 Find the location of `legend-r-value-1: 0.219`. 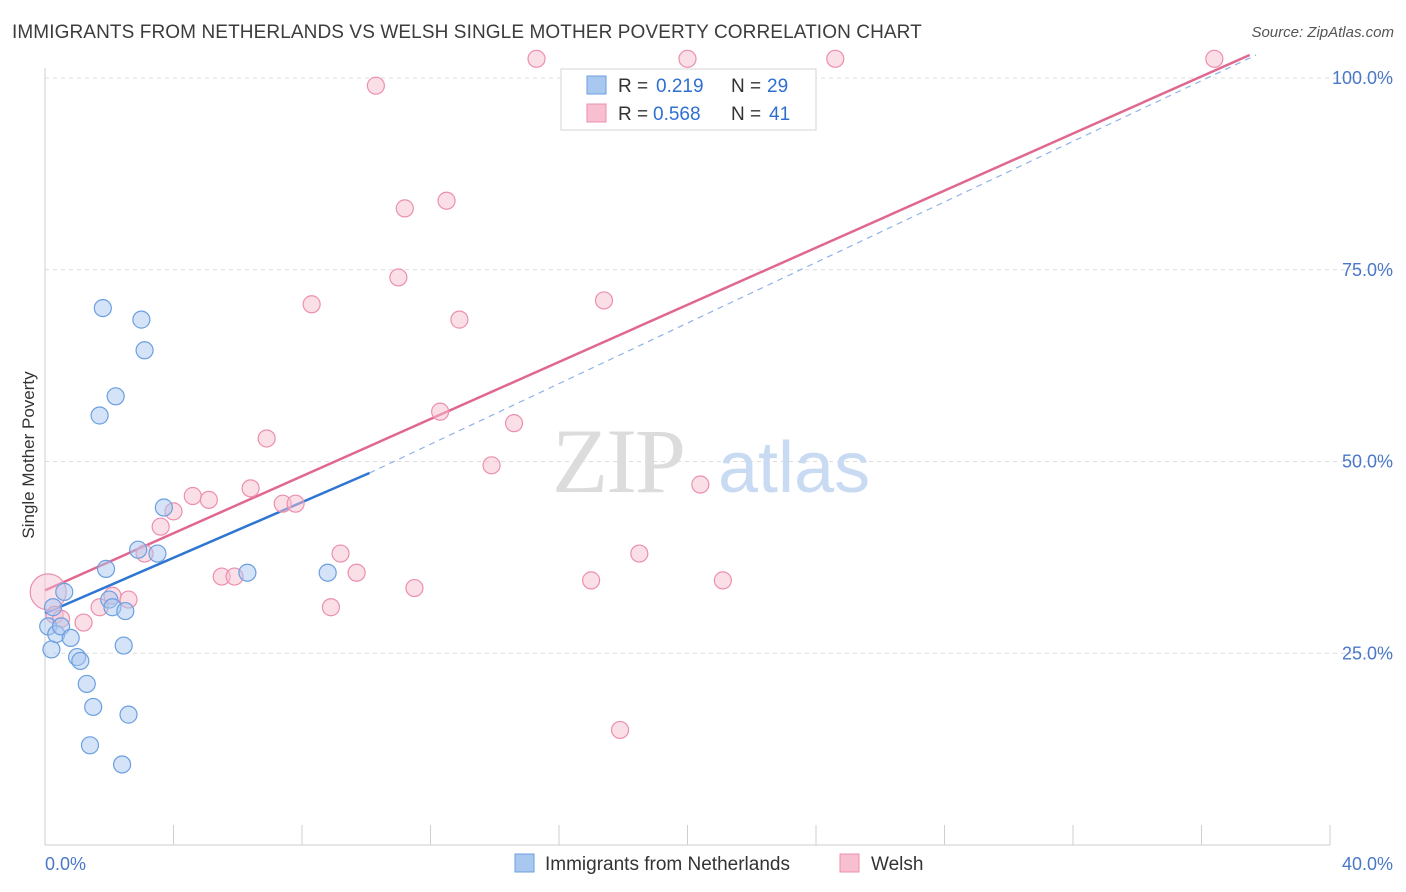

legend-r-value-1: 0.219 is located at coordinates (680, 86).